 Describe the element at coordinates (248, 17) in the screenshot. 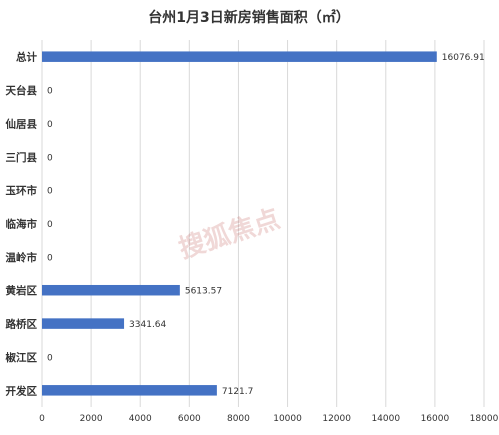

I see `chart-title: 台州1月3日新房销售面积（㎡）` at that location.